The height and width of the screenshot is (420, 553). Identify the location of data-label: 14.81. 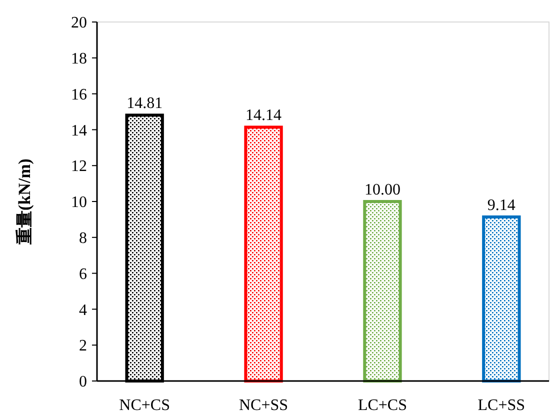
(144, 103).